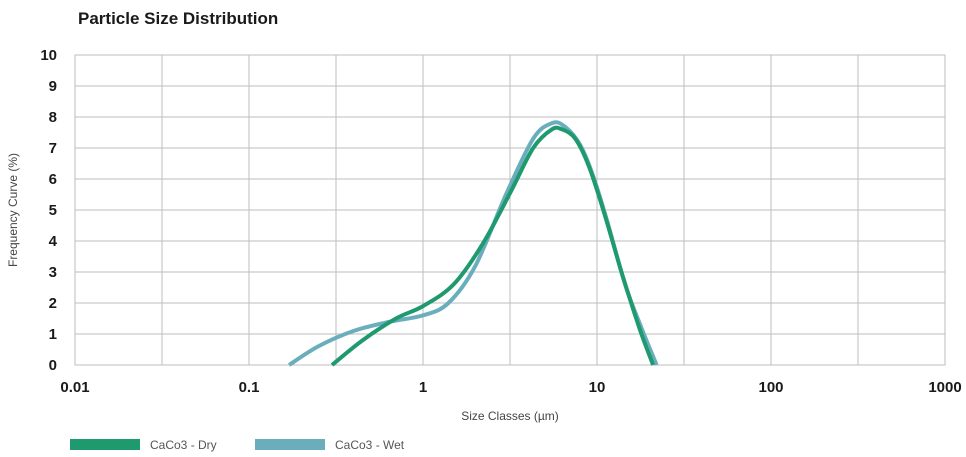  Describe the element at coordinates (48, 55) in the screenshot. I see `y-tick-label: 10` at that location.